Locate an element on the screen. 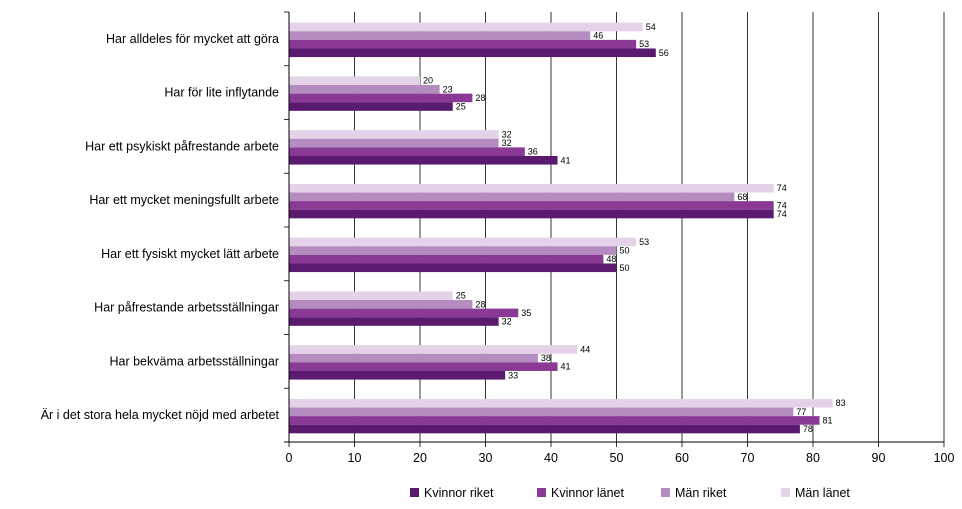 This screenshot has height=509, width=962. legend-label-2: Män riket is located at coordinates (701, 493).